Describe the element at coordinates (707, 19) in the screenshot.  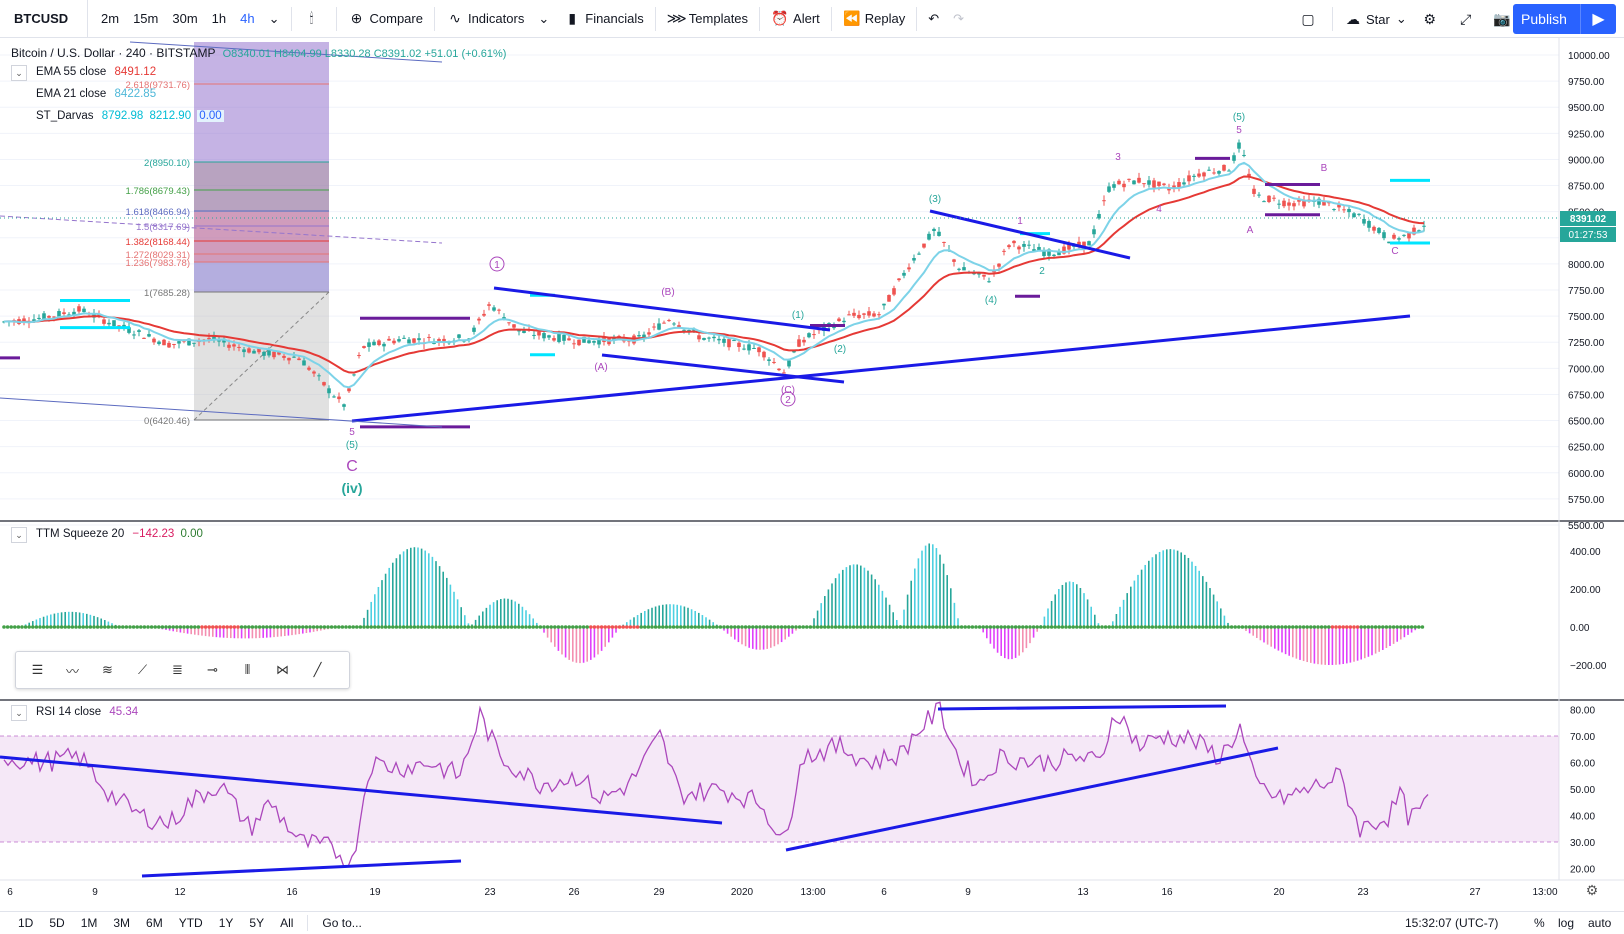
I see `templates-button: ⋙ Templates` at that location.